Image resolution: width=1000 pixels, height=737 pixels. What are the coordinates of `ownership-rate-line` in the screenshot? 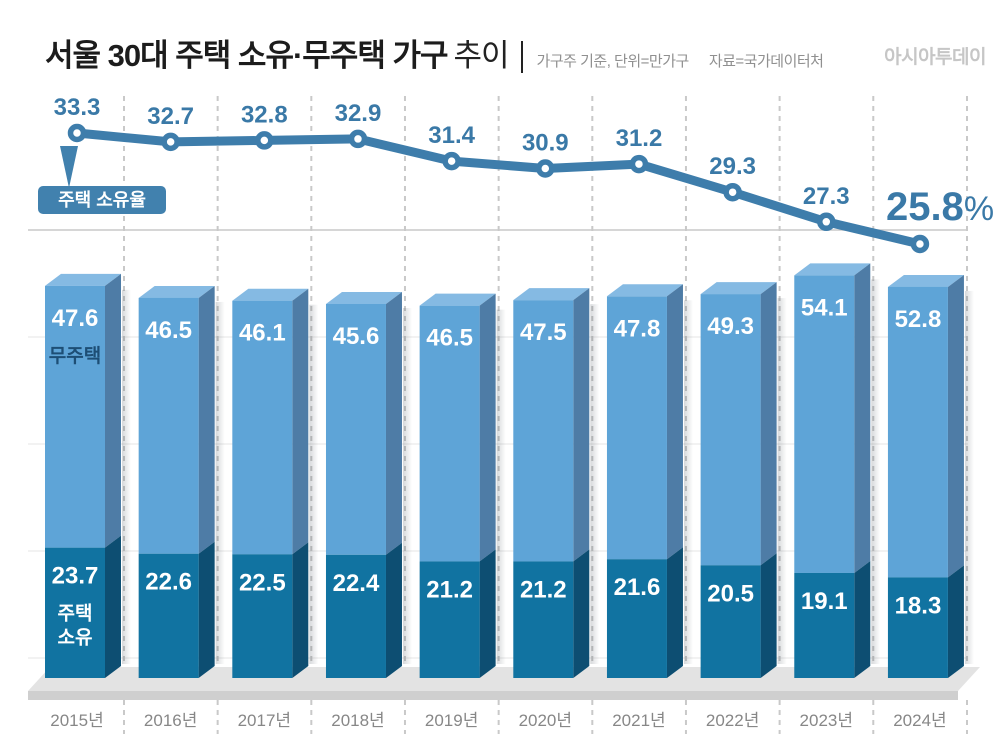 It's located at (498, 188).